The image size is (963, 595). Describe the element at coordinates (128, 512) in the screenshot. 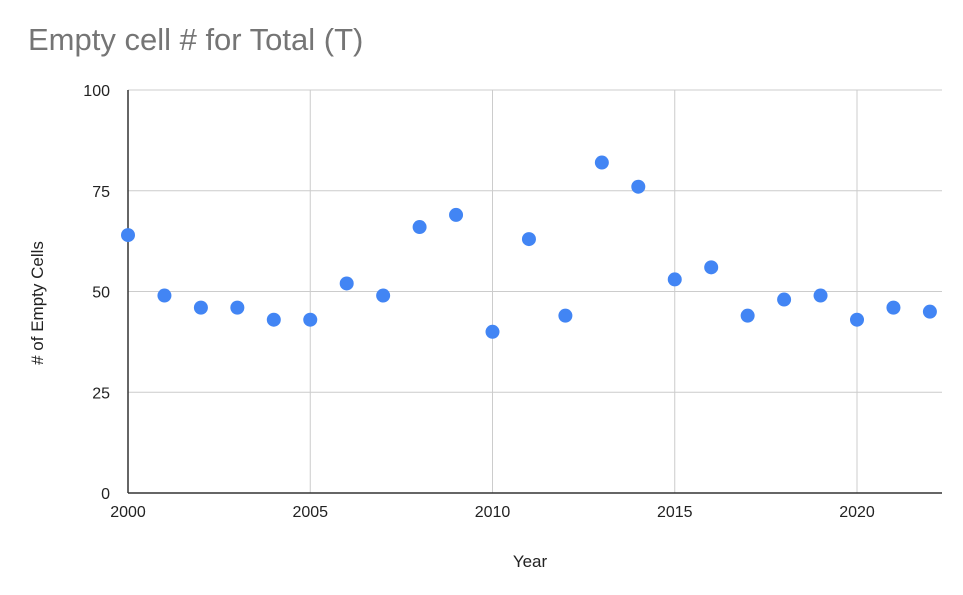

I see `x-tick-label: 2000` at that location.